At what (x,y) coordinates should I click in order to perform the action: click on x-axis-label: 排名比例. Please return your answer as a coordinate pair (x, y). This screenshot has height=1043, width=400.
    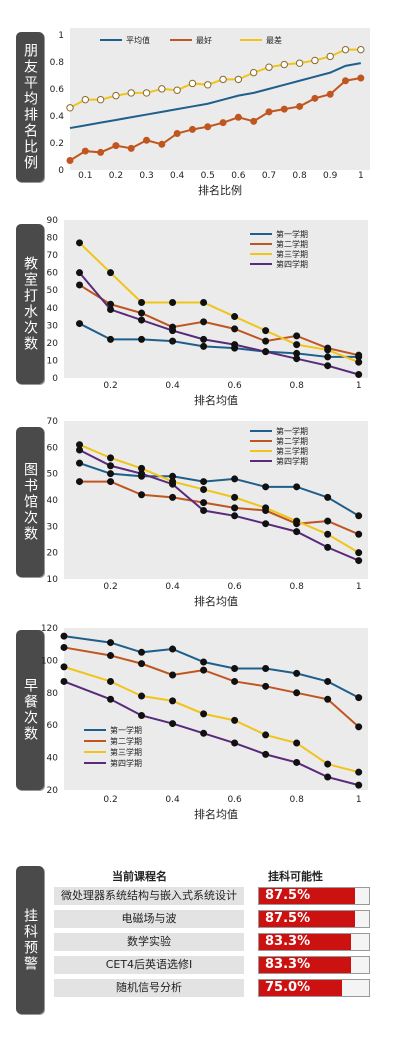
    Looking at the image, I should click on (220, 190).